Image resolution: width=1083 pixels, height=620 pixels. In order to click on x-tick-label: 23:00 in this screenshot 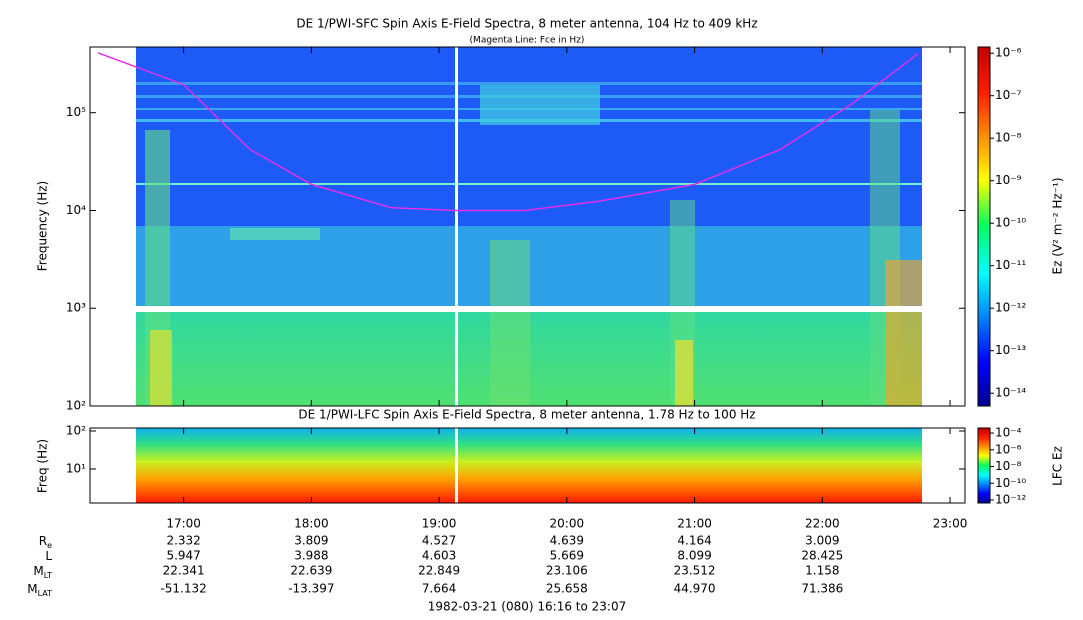, I will do `click(950, 524)`.